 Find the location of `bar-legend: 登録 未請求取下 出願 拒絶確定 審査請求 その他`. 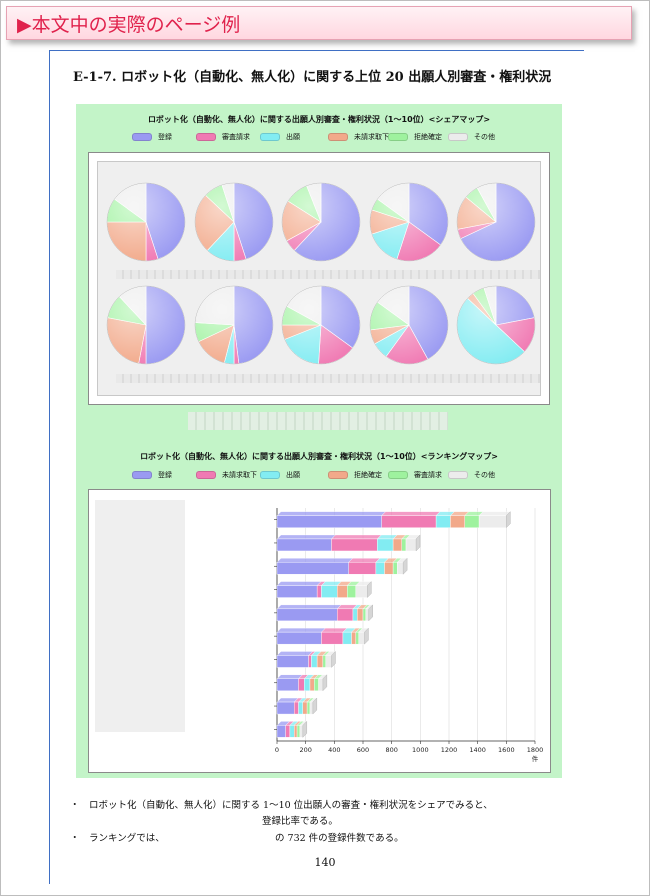

bar-legend: 登録 未請求取下 出願 拒絶確定 審査請求 その他 is located at coordinates (319, 475).